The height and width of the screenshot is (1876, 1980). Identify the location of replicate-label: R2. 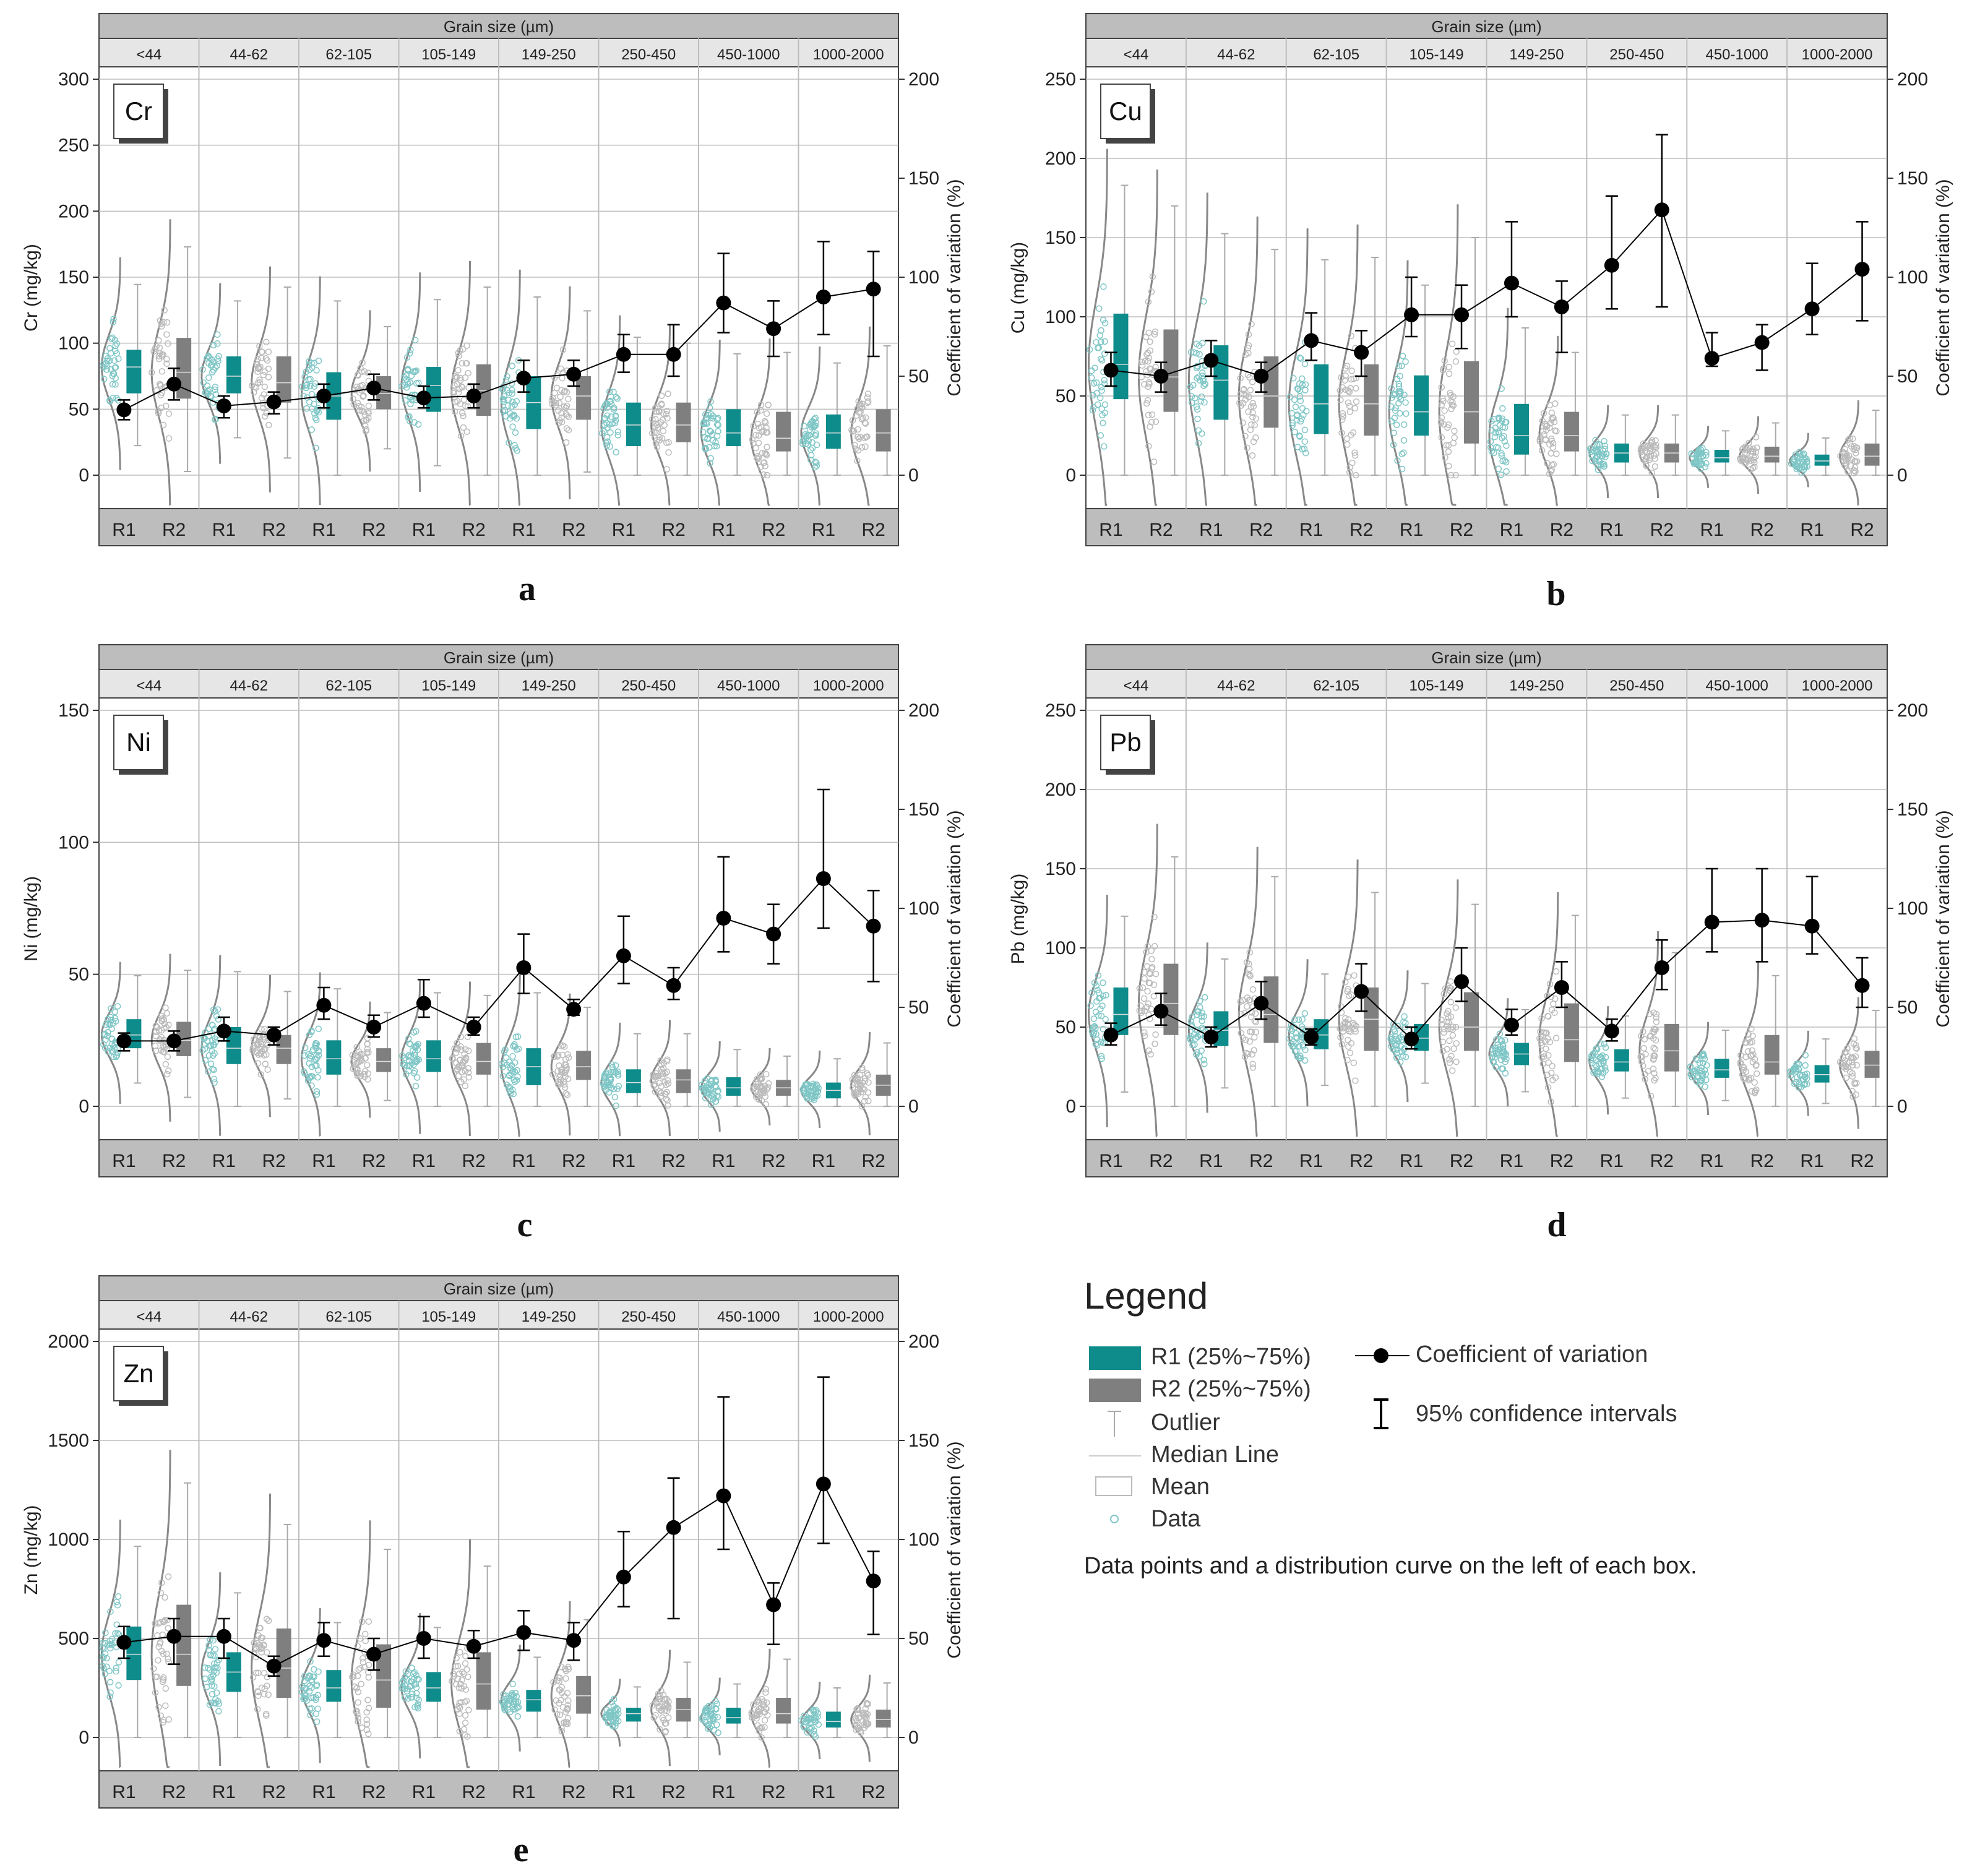
(174, 1161).